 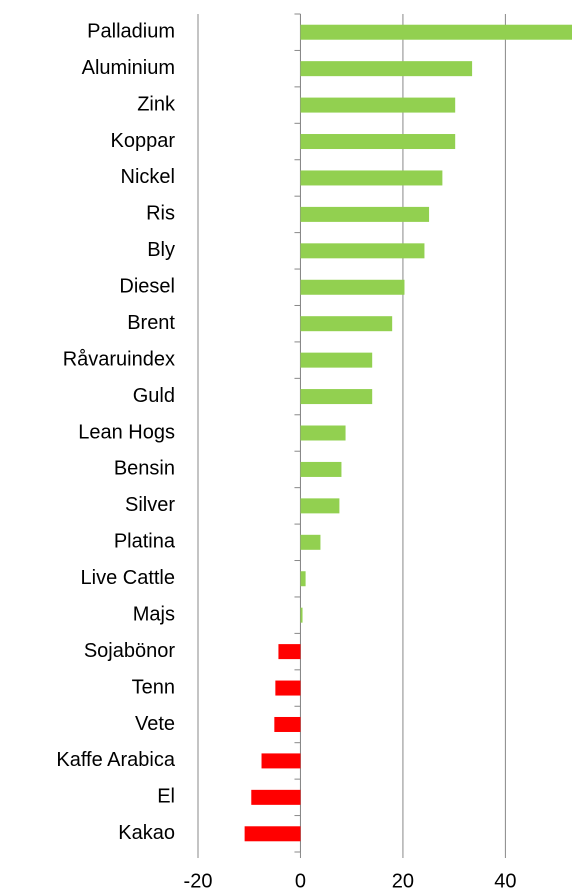 What do you see at coordinates (150, 505) in the screenshot?
I see `y-tick-label: Silver` at bounding box center [150, 505].